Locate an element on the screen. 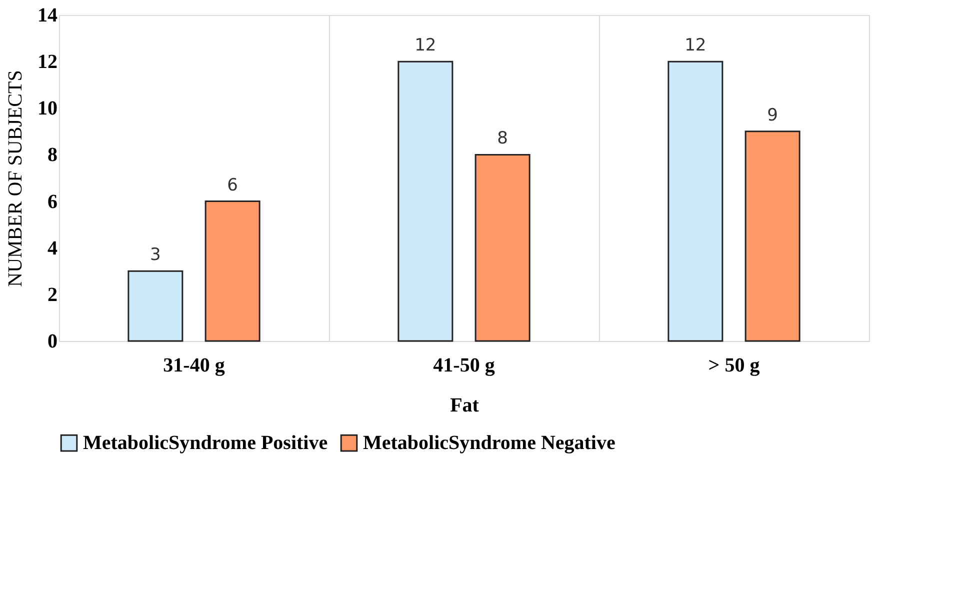 The width and height of the screenshot is (963, 599). x-tick-label: > 50 g is located at coordinates (734, 365).